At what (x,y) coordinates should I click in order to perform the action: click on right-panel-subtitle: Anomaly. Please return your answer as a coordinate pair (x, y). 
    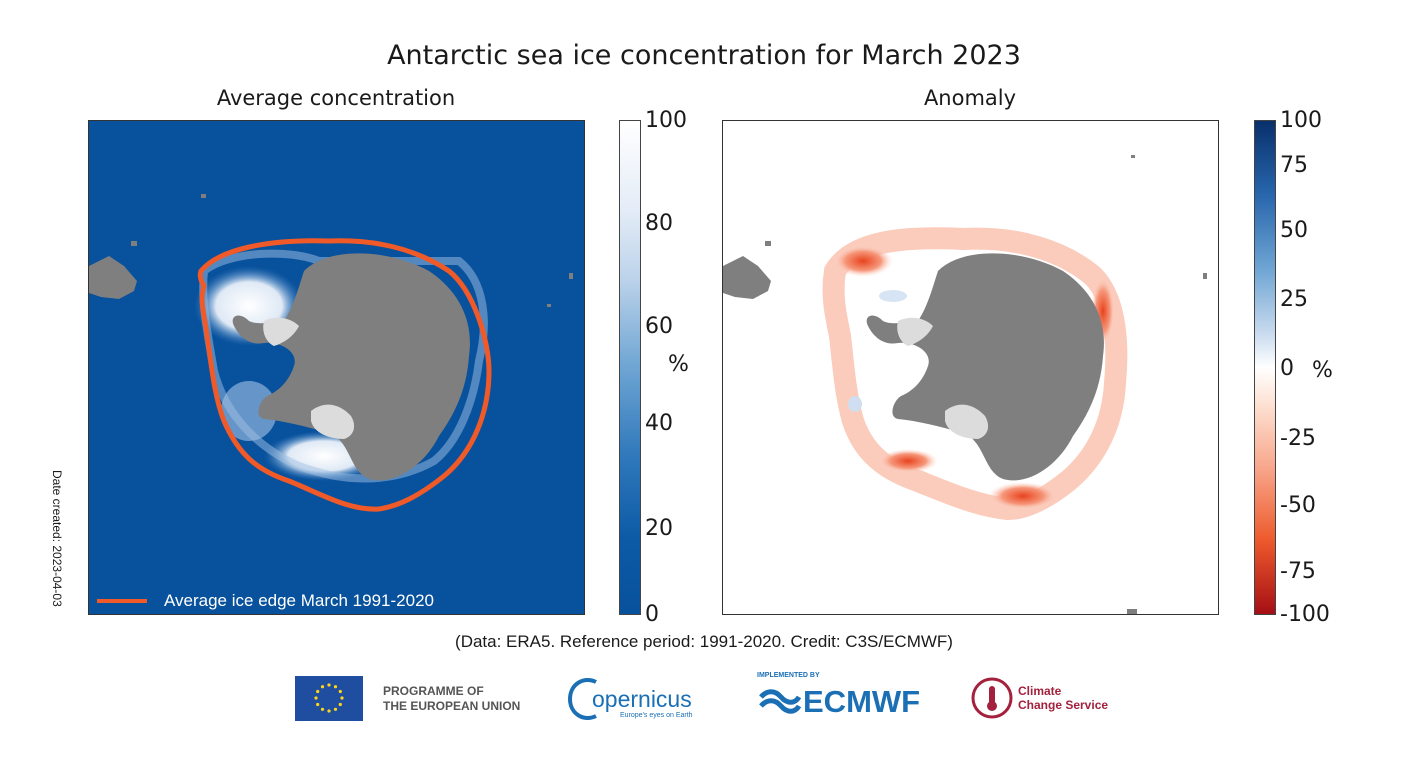
    Looking at the image, I should click on (970, 98).